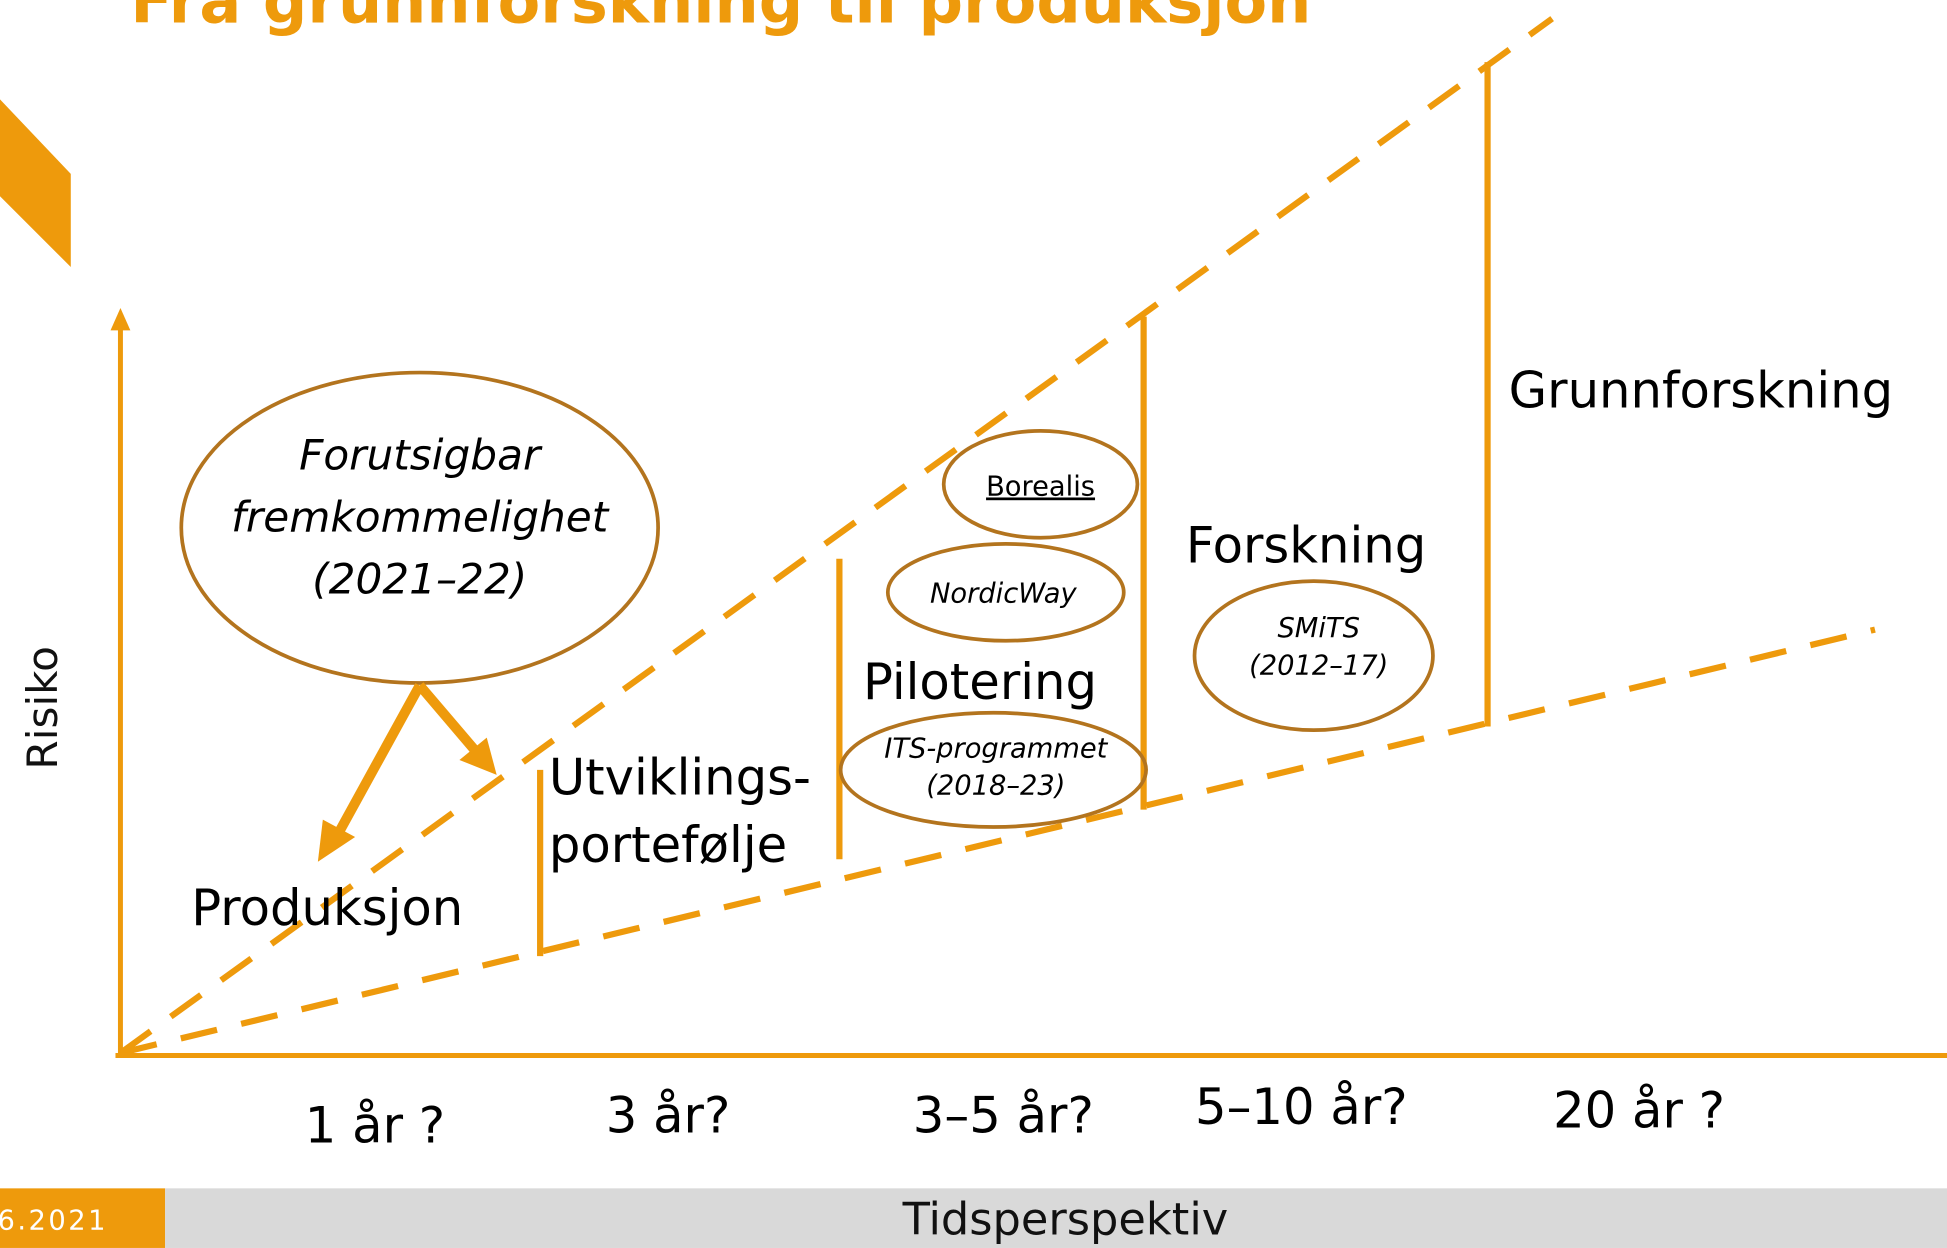  I want to click on project-label: SMiTS, so click(1318, 628).